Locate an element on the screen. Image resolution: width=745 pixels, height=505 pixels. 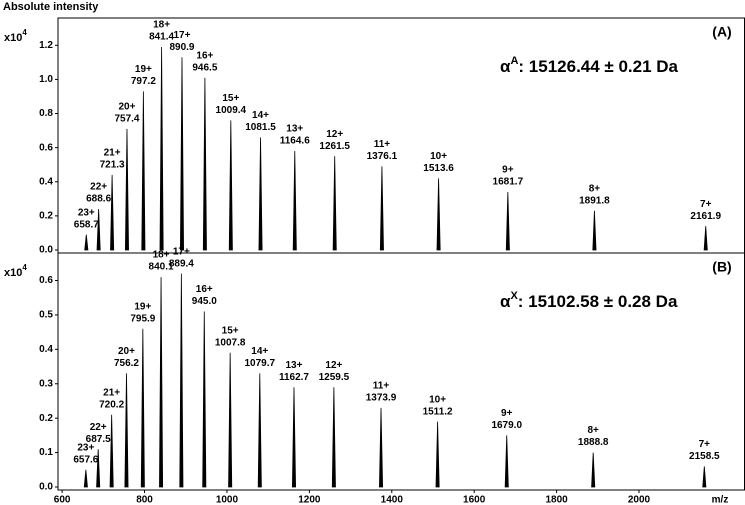
x-tick-label: 1800 is located at coordinates (556, 500).